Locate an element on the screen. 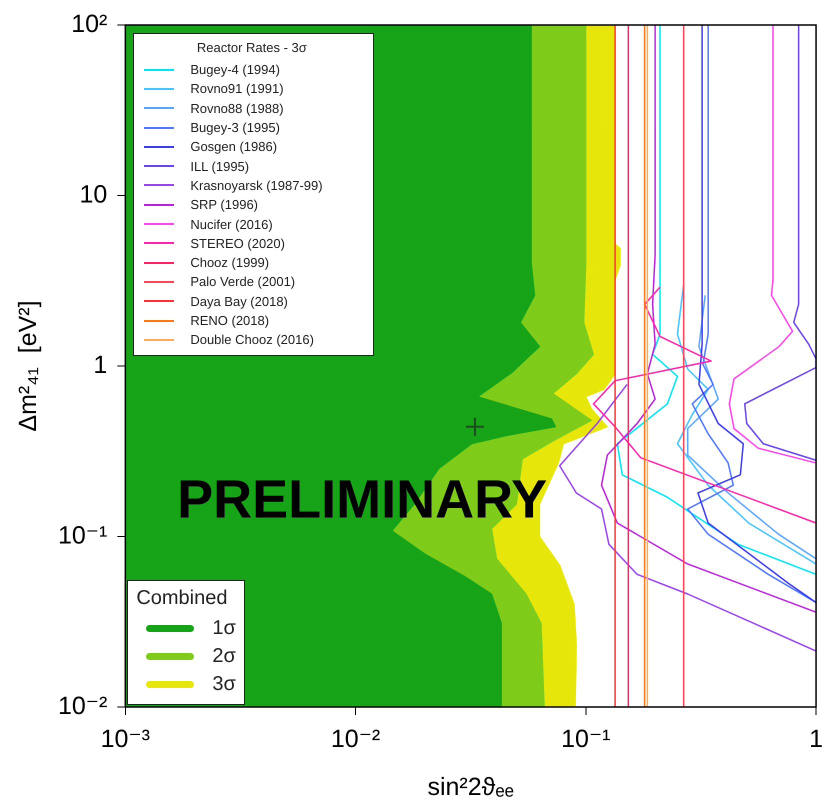  legend-label: ILL (1995) is located at coordinates (220, 166).